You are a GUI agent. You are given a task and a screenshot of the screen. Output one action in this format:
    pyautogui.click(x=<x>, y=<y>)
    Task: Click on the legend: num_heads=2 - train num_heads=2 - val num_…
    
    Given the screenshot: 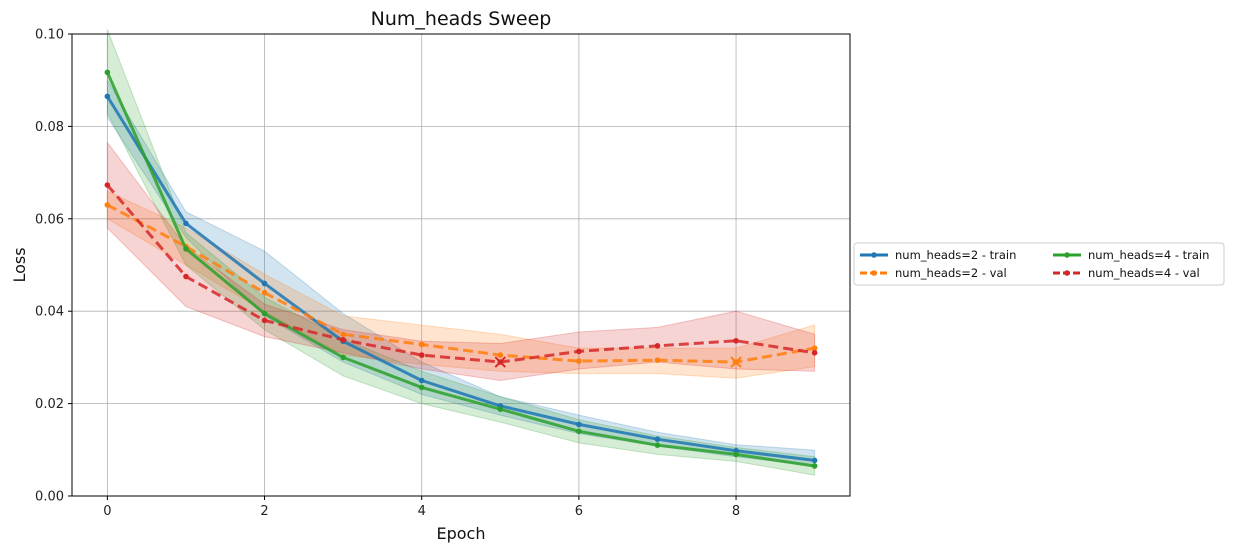 What is the action you would take?
    pyautogui.click(x=1039, y=264)
    